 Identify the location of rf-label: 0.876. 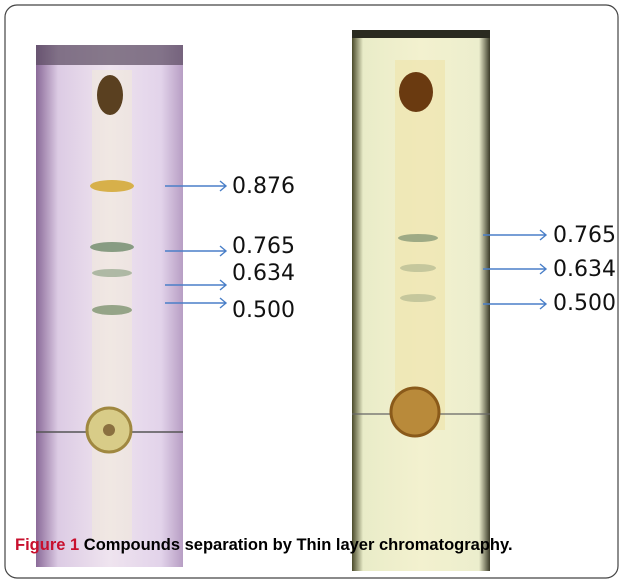
(263, 186).